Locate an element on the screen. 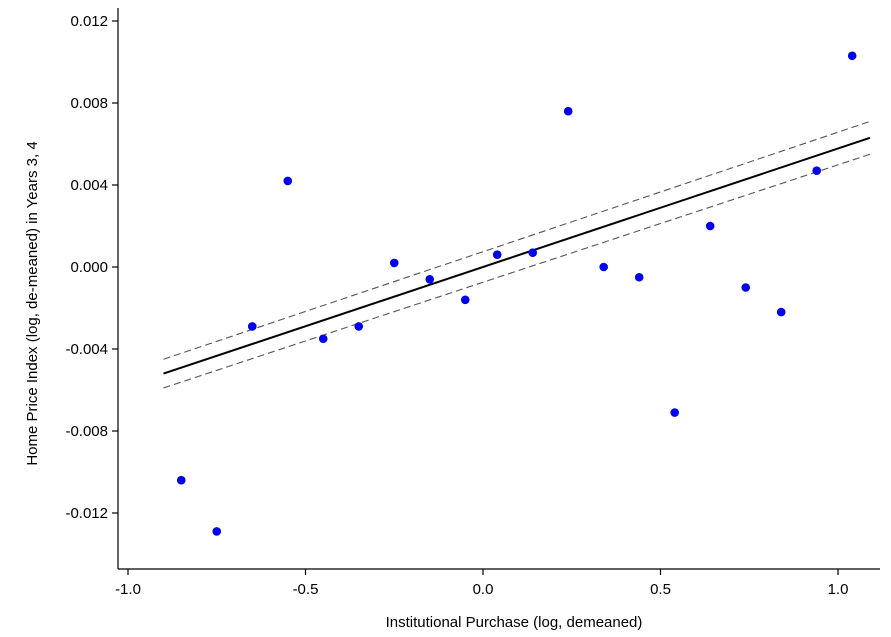 This screenshot has height=637, width=891. y-tick-label: -0.012 is located at coordinates (86, 513).